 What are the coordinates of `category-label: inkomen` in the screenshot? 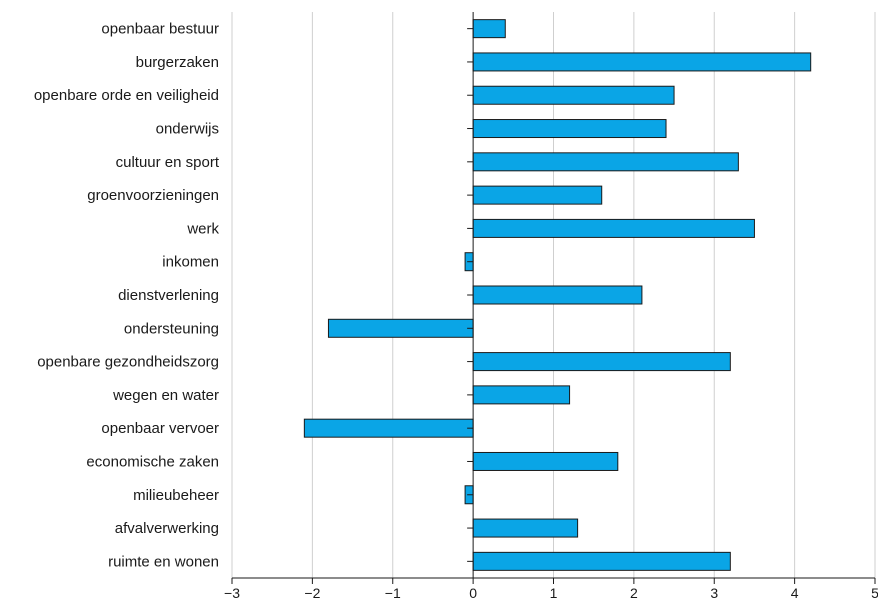 It's located at (190, 262).